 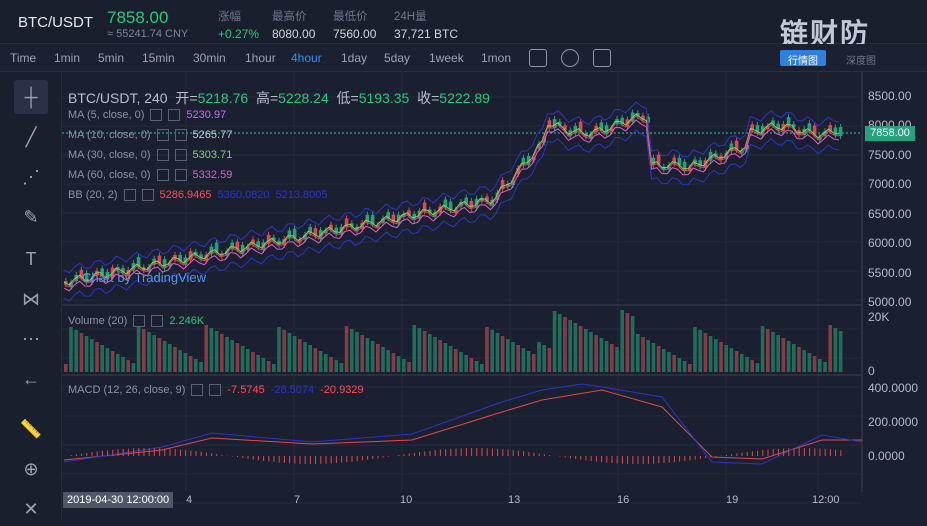 I want to click on tf-1mon: 1mon, so click(x=496, y=58).